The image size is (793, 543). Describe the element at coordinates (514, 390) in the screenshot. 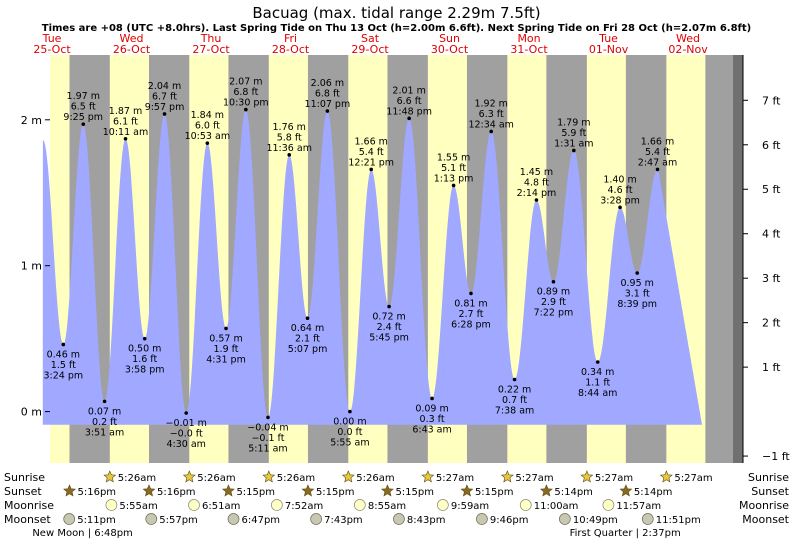

I see `tide-label: 0.22 m` at that location.